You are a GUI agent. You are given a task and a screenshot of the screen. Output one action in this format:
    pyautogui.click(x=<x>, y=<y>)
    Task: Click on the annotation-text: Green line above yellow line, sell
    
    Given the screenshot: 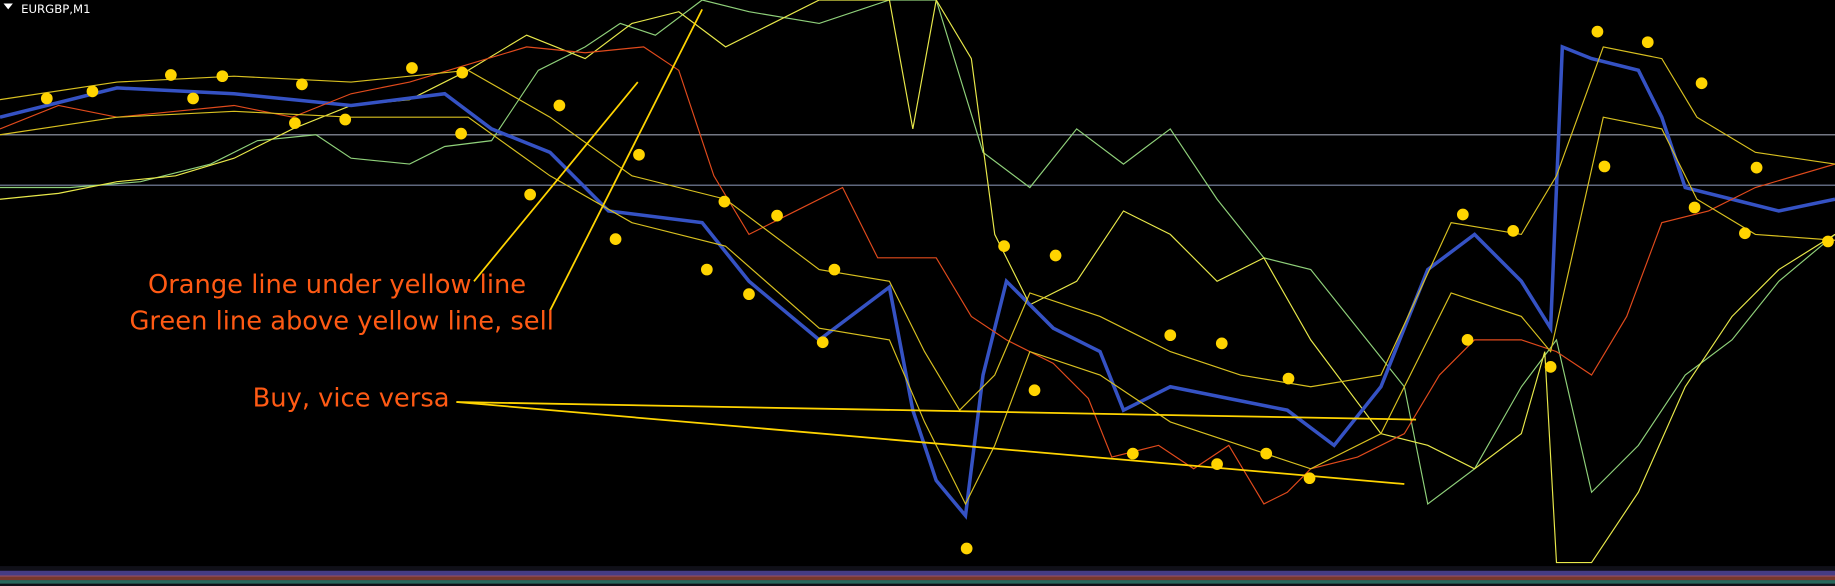 What is the action you would take?
    pyautogui.click(x=341, y=321)
    